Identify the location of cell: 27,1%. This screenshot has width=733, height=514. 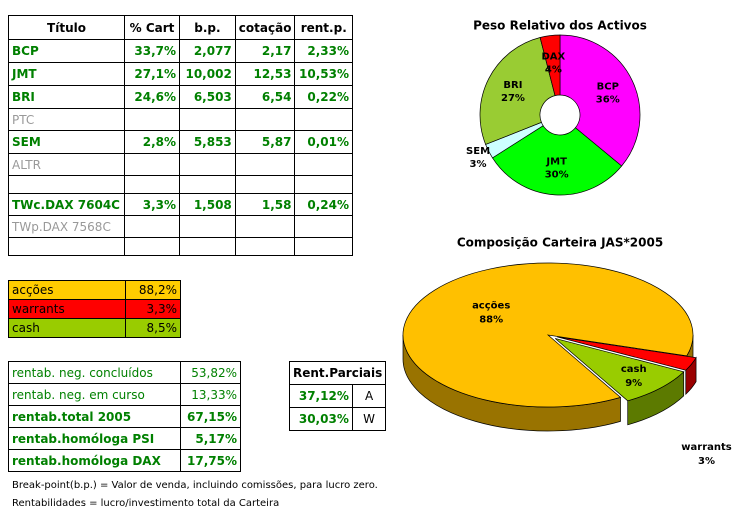
(152, 74).